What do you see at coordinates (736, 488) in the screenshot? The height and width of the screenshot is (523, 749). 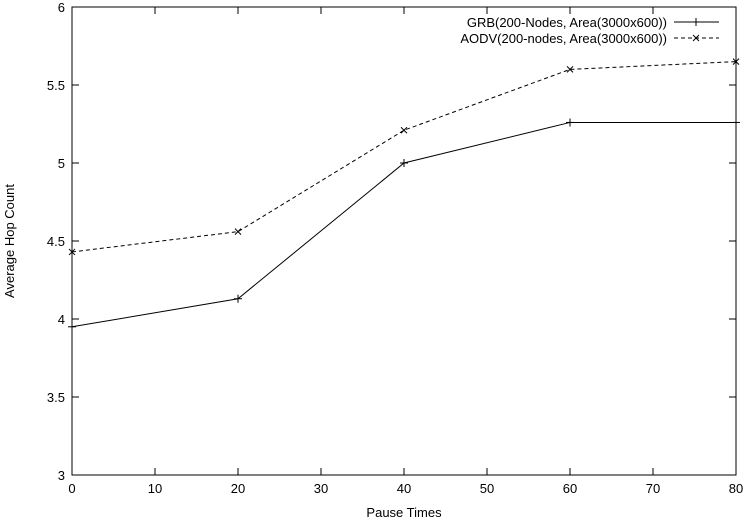 I see `x-tick-label: 80` at bounding box center [736, 488].